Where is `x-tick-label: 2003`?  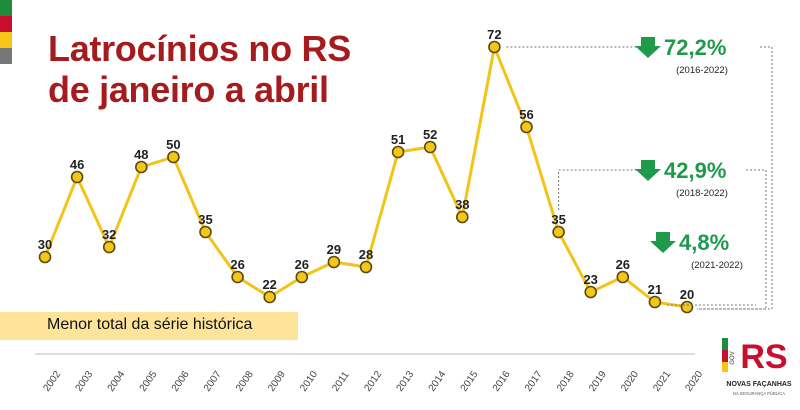 x-tick-label: 2003 is located at coordinates (85, 381).